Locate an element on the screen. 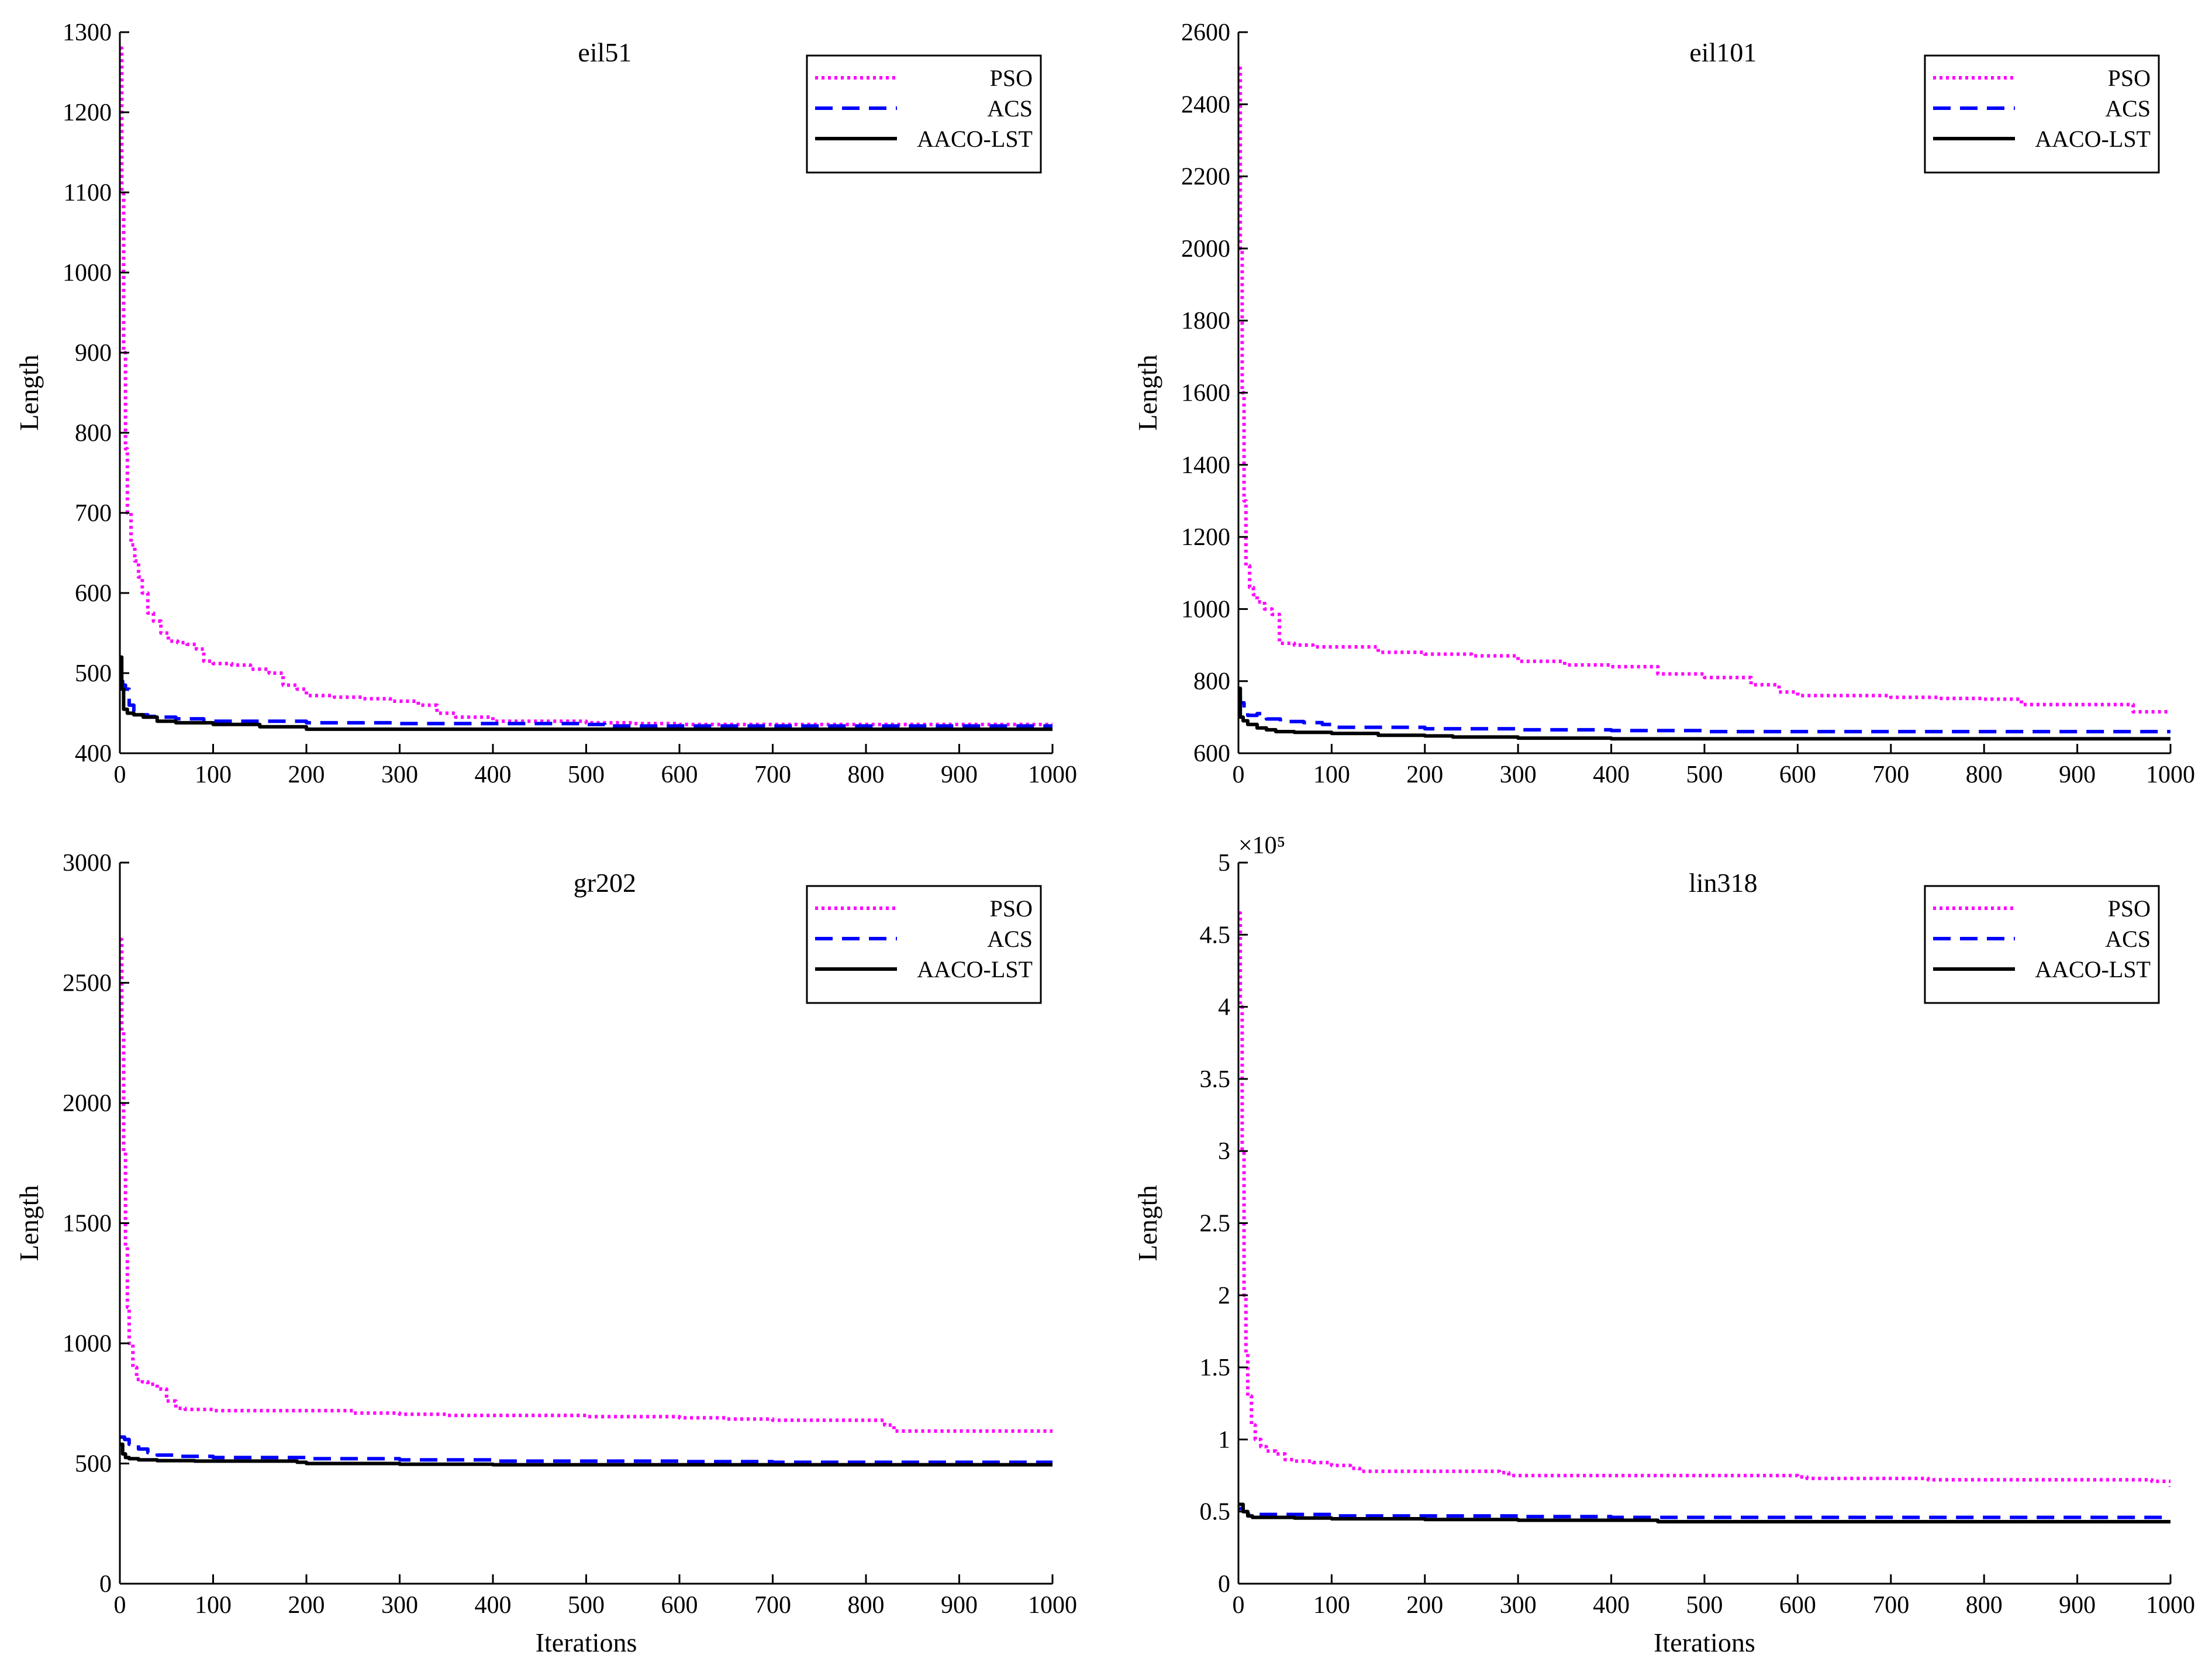 This screenshot has width=2212, height=1672. y-tick-label: 0.5 is located at coordinates (1216, 1512).